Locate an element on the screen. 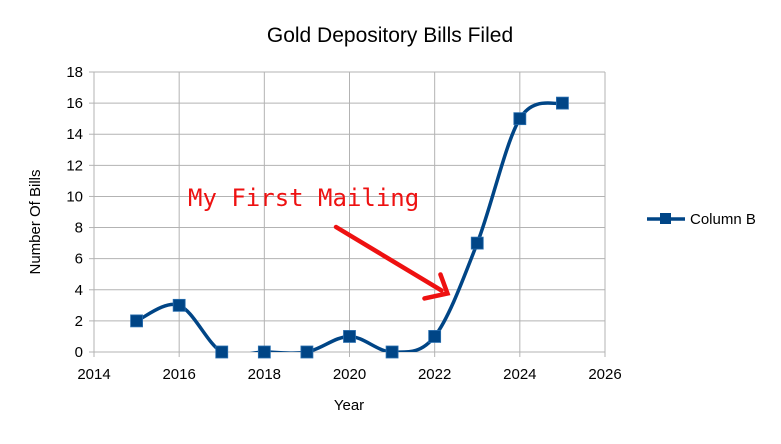 The height and width of the screenshot is (444, 781). annotation-arrow-head is located at coordinates (436, 286).